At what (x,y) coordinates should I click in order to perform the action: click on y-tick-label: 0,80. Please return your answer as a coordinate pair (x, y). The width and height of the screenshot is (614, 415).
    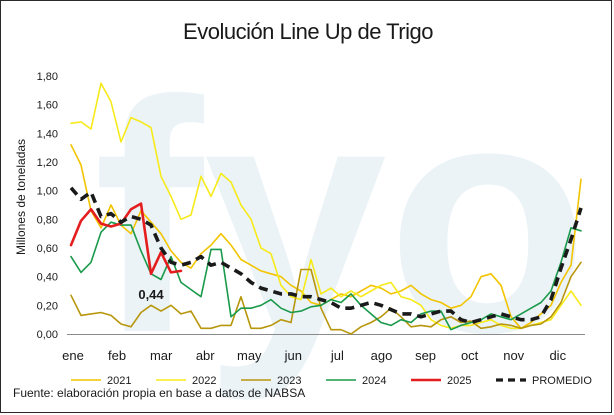
    Looking at the image, I should click on (47, 220).